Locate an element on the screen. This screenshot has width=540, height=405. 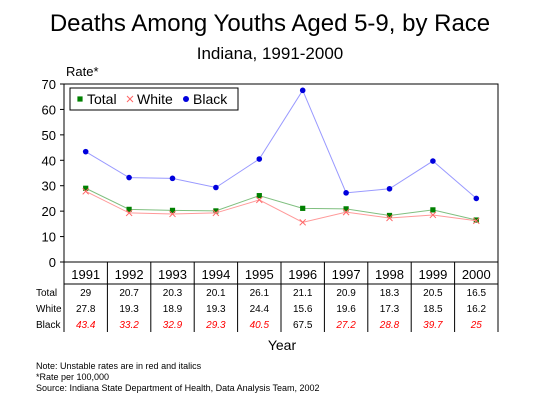
series-line-white is located at coordinates (281, 206).